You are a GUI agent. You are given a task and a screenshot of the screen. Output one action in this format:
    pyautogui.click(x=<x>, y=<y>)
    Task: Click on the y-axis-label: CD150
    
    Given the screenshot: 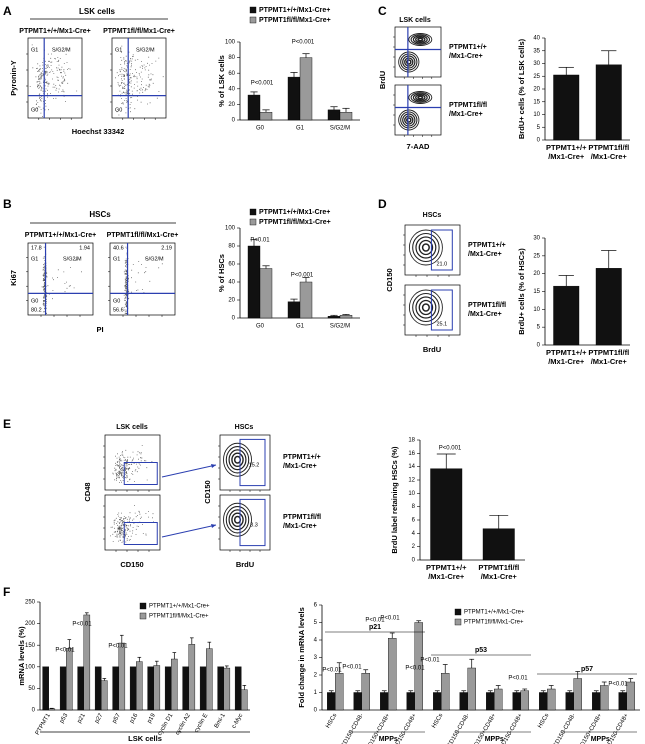 What is the action you would take?
    pyautogui.click(x=207, y=491)
    